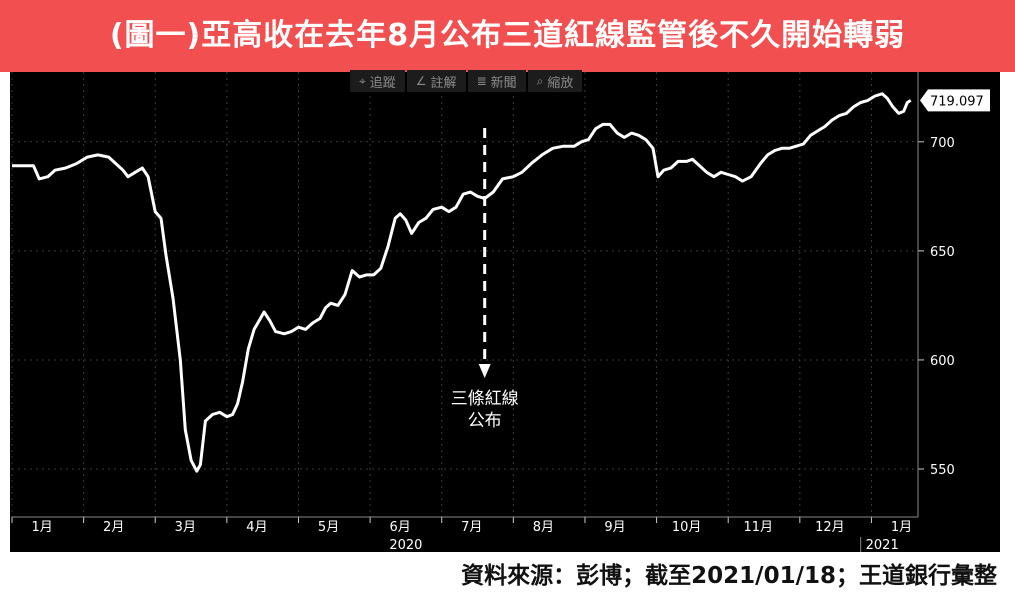 The image size is (1015, 601). I want to click on toolbar-button-2: ≣ 新聞, so click(496, 81).